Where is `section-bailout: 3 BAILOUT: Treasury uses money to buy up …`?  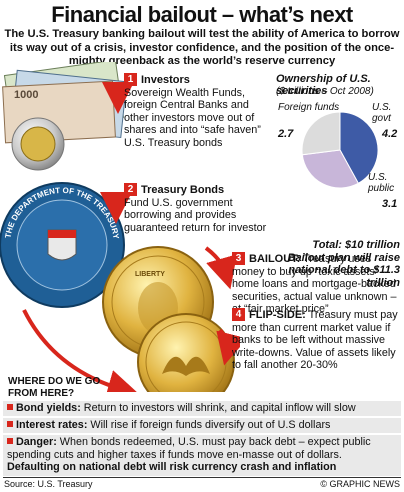
section-bailout: 3 BAILOUT: Treasury uses money to buy up … is located at coordinates (316, 284).